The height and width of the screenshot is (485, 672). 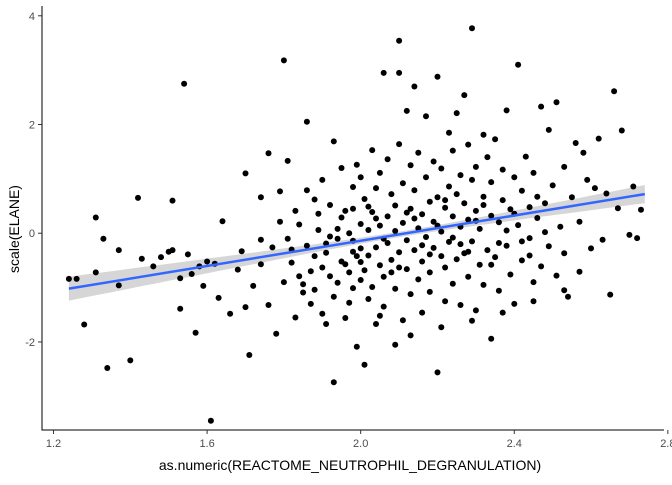 What do you see at coordinates (32, 126) in the screenshot?
I see `y-tick-label: 2` at bounding box center [32, 126].